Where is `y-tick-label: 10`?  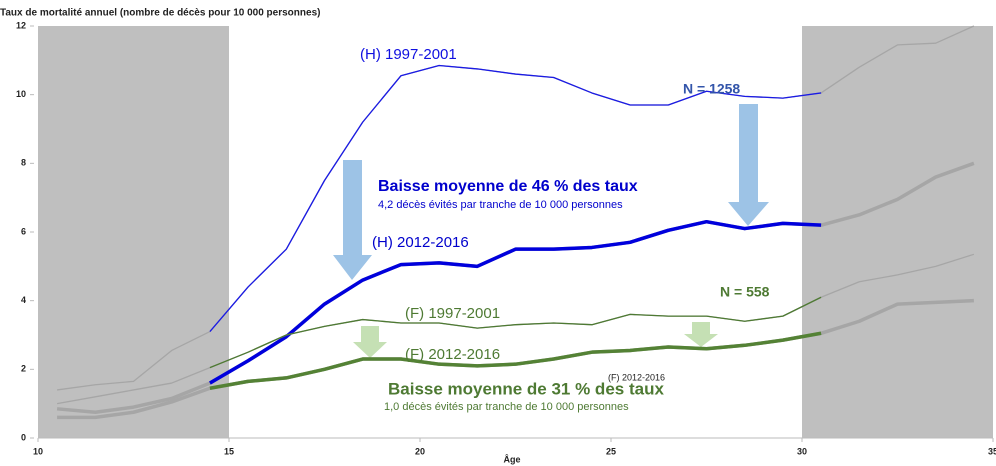 y-tick-label: 10 is located at coordinates (21, 94).